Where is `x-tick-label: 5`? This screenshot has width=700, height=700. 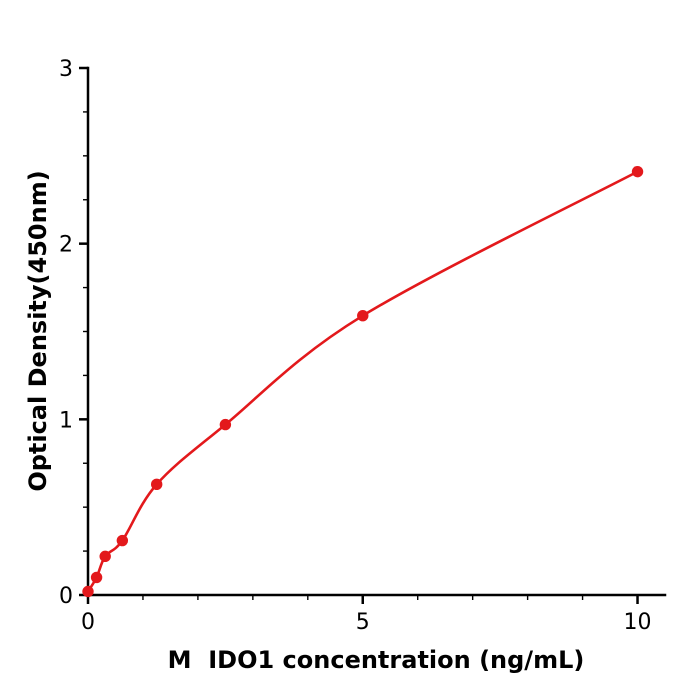
x-tick-label: 5 is located at coordinates (363, 622).